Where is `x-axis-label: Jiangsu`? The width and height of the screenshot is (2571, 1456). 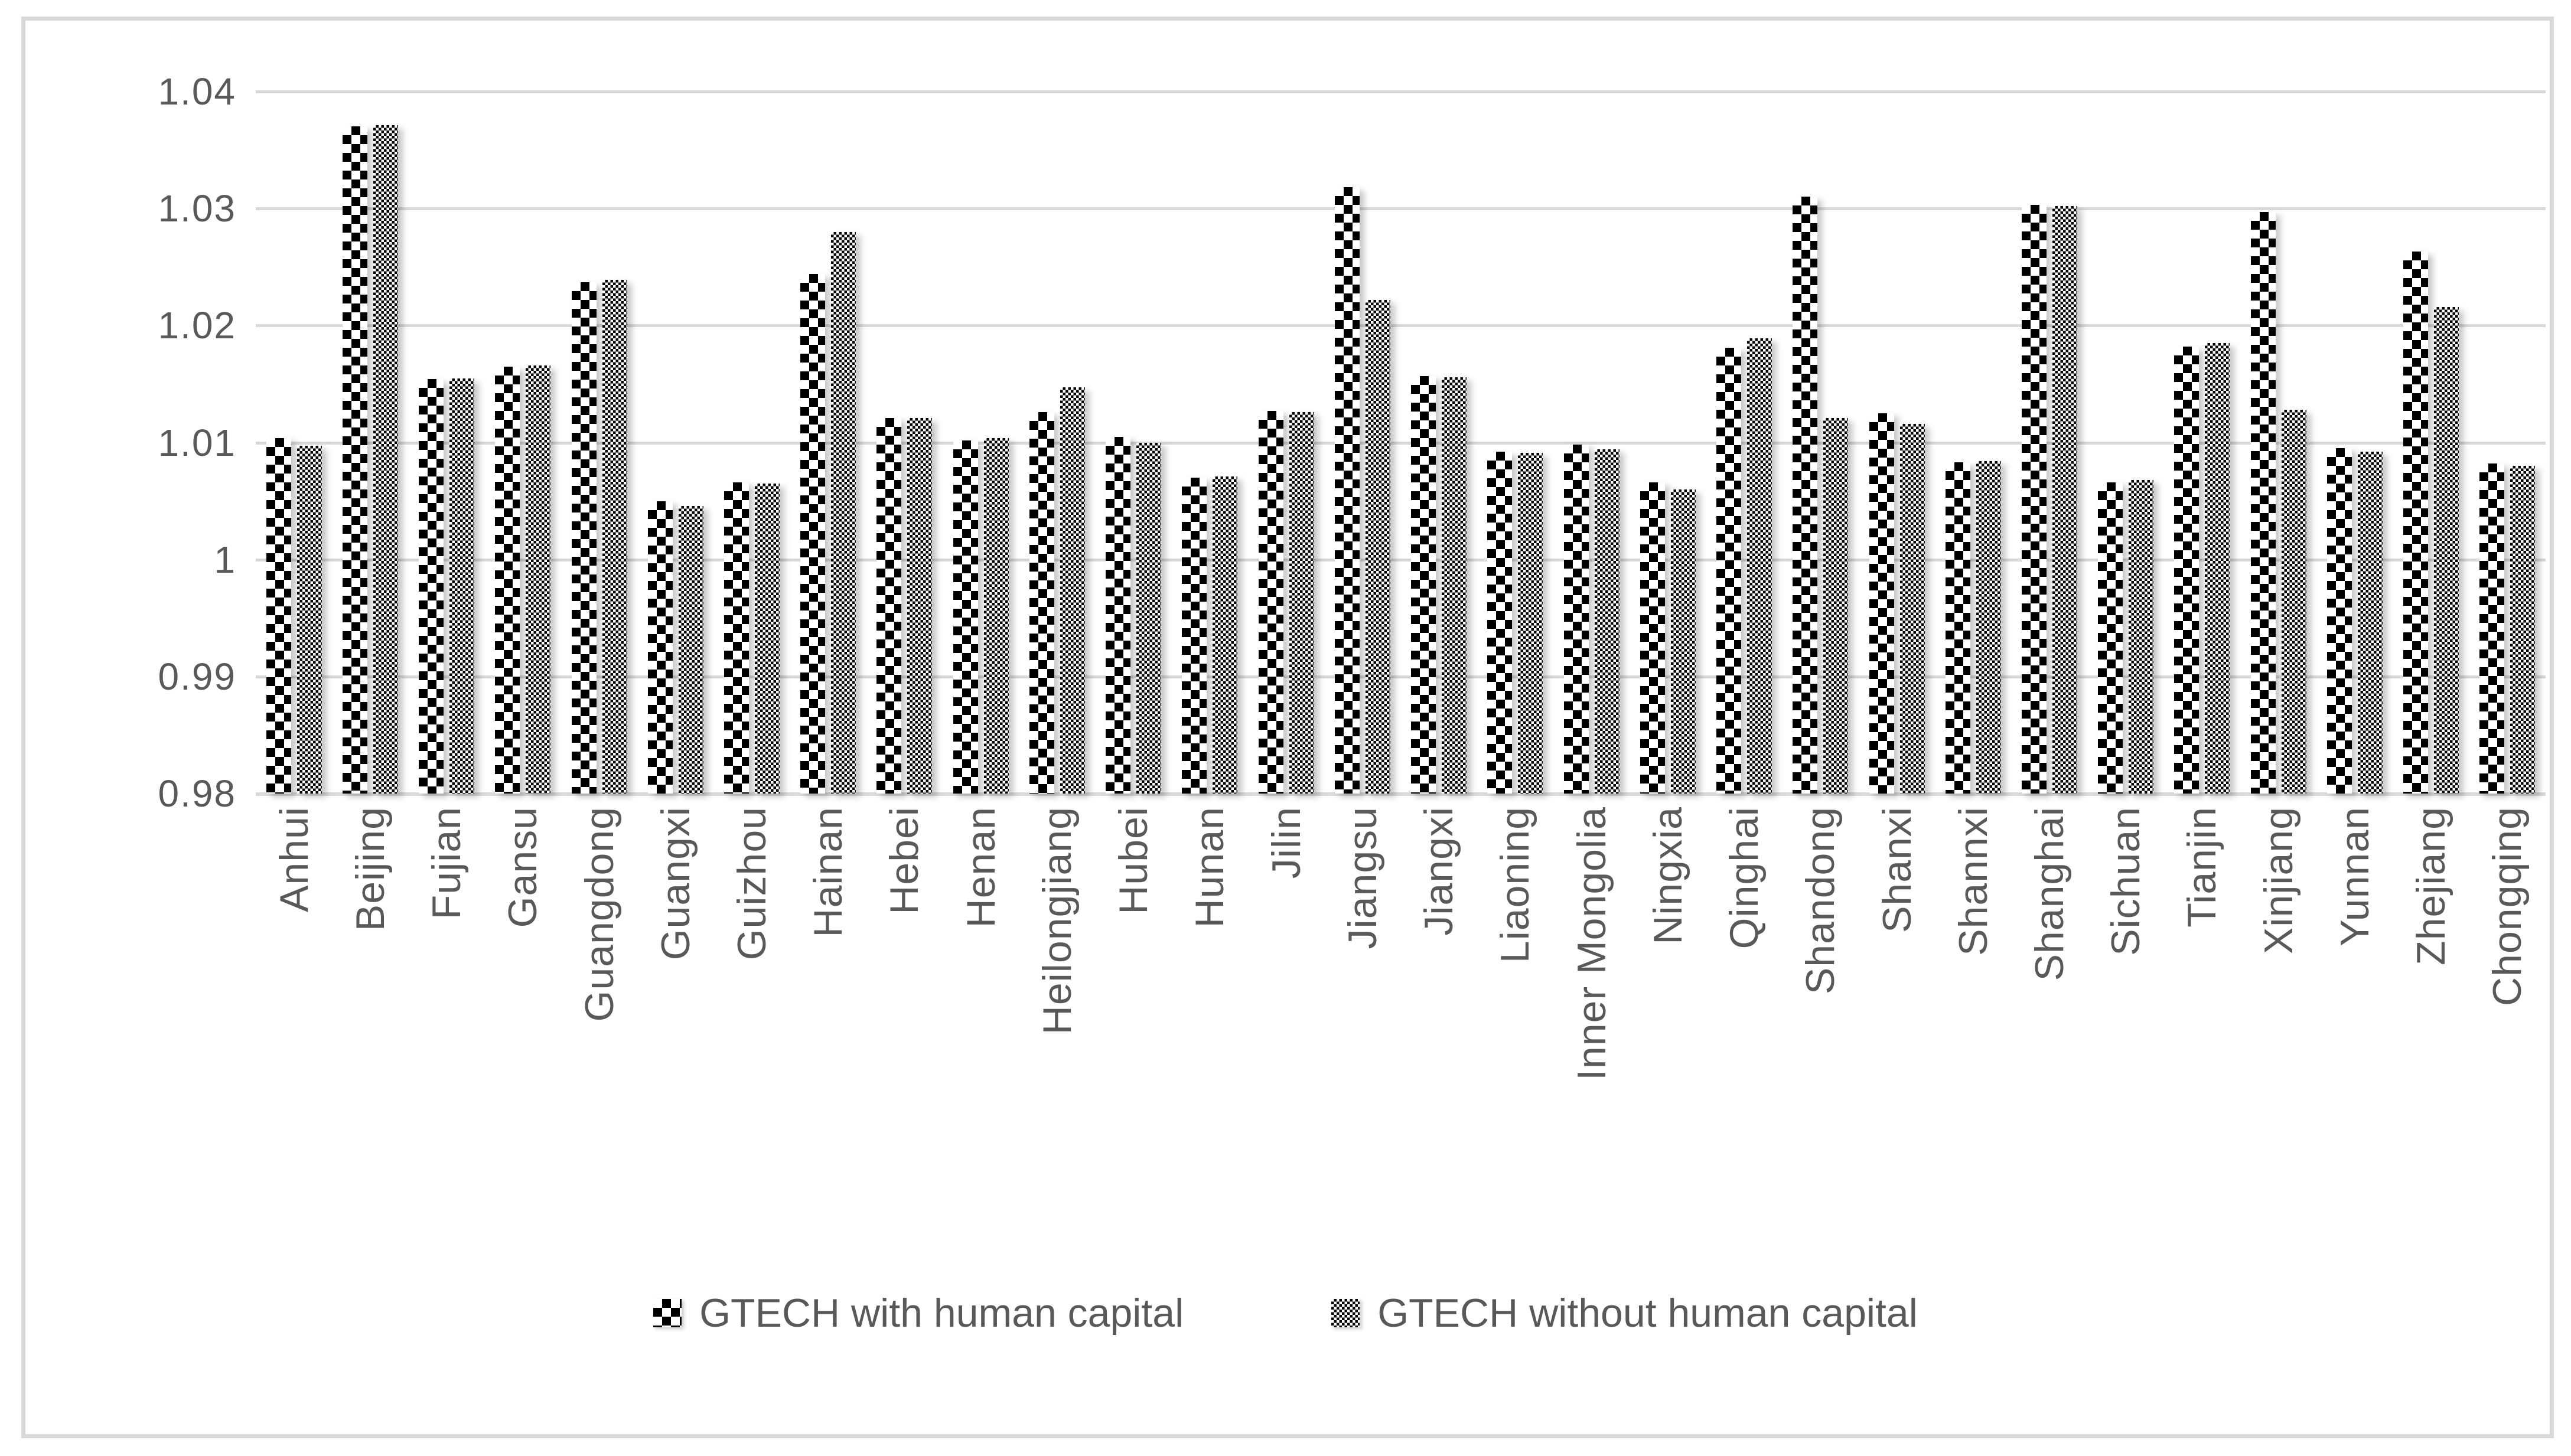
x-axis-label: Jiangsu is located at coordinates (1362, 878).